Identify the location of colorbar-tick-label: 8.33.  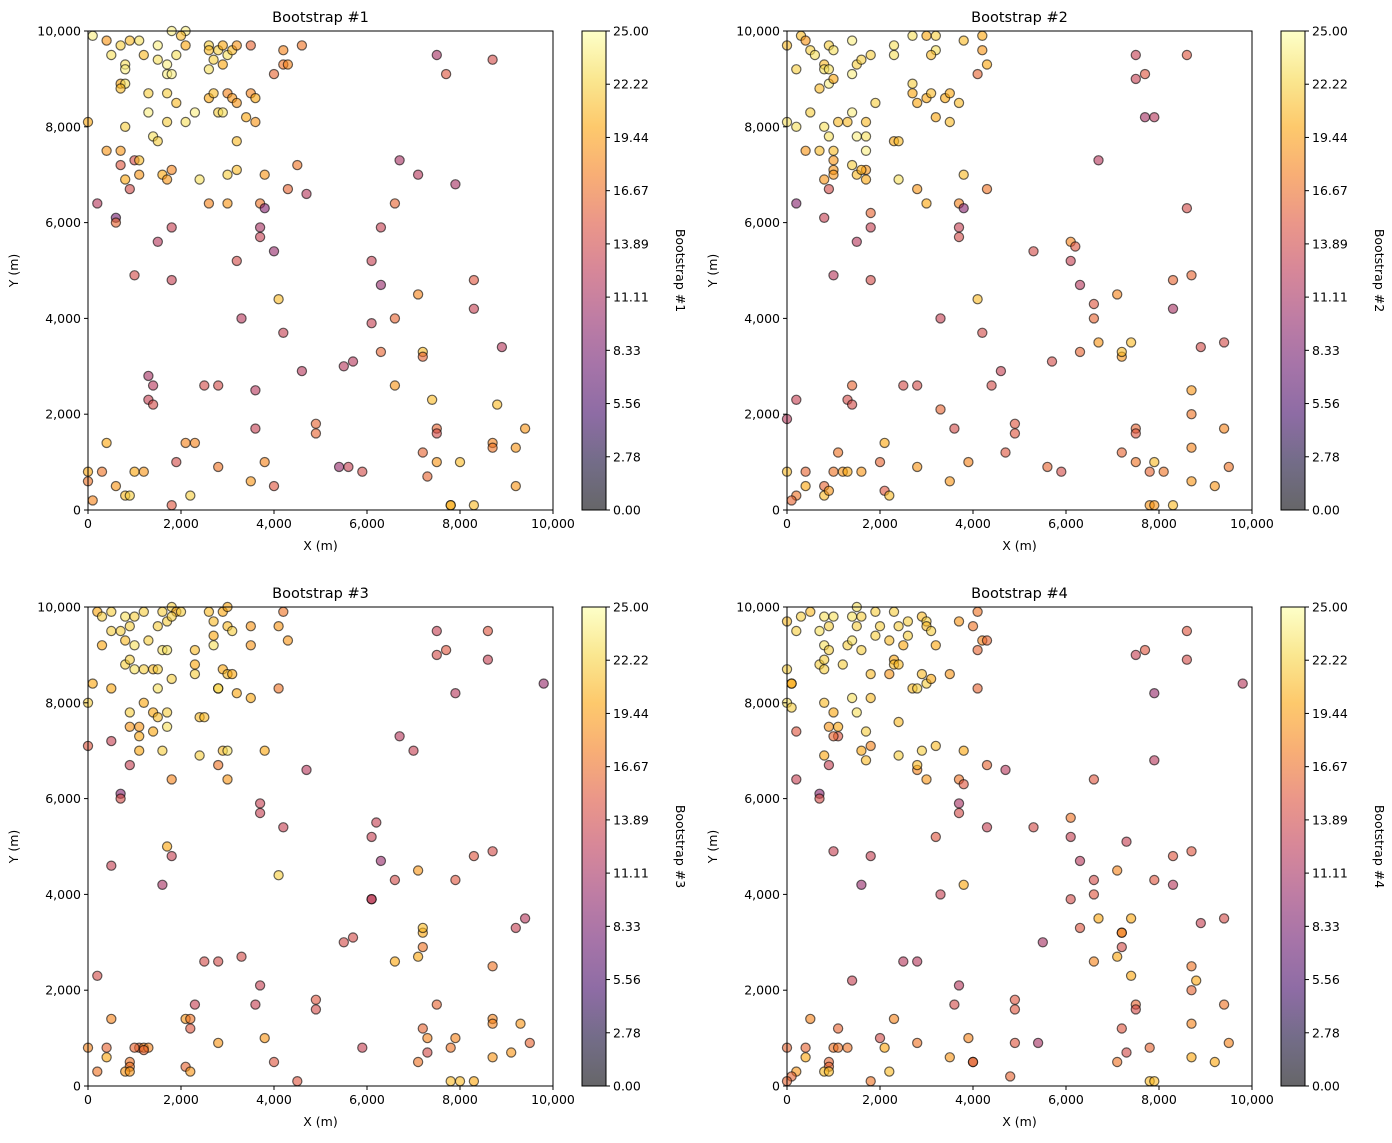
(1326, 926).